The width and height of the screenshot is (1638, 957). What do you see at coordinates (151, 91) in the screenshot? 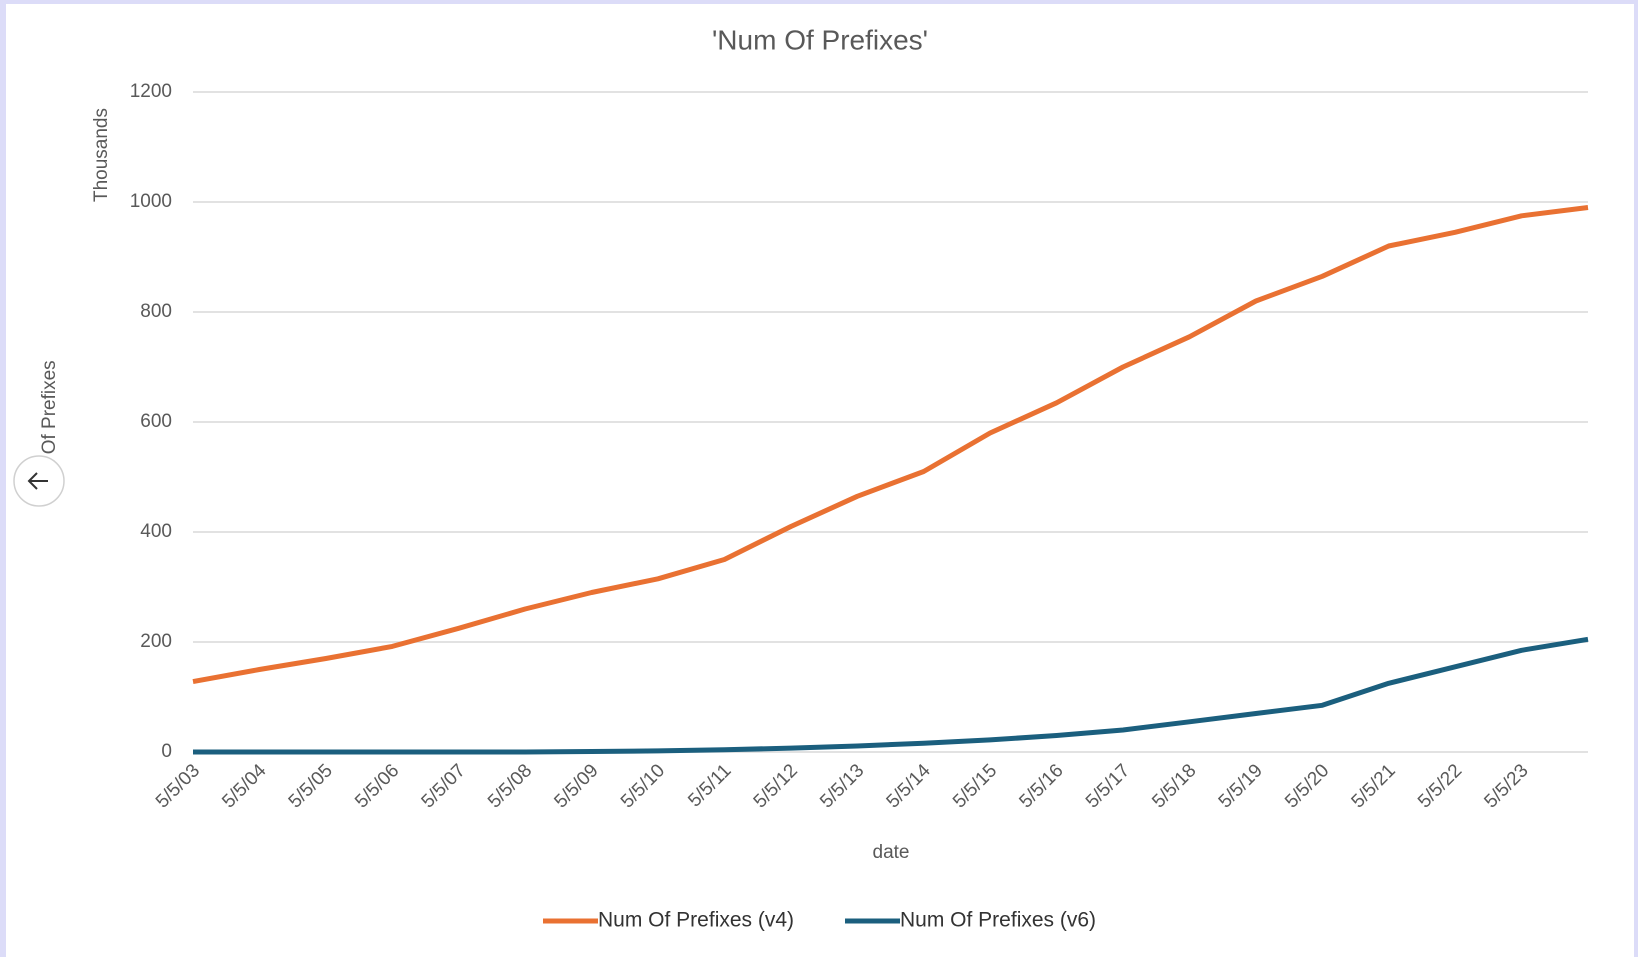
I see `y-tick-label: 1200` at bounding box center [151, 91].